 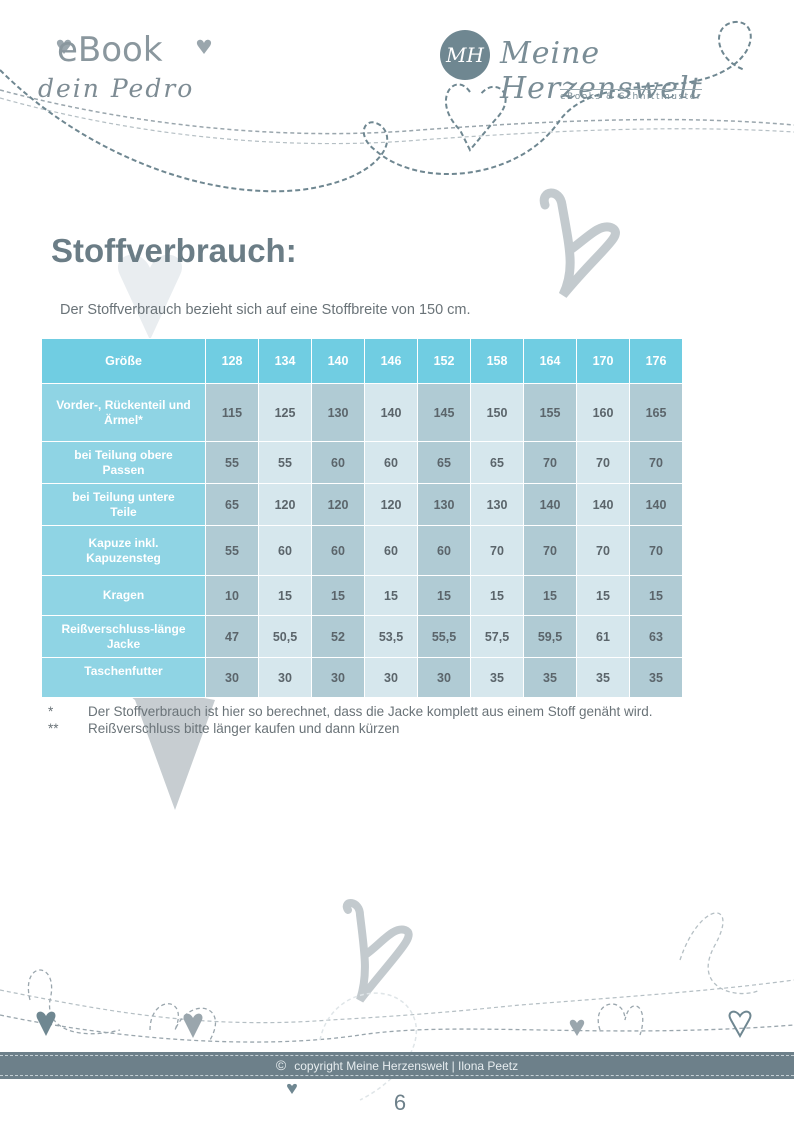 What do you see at coordinates (400, 1102) in the screenshot?
I see `page-number: 6` at bounding box center [400, 1102].